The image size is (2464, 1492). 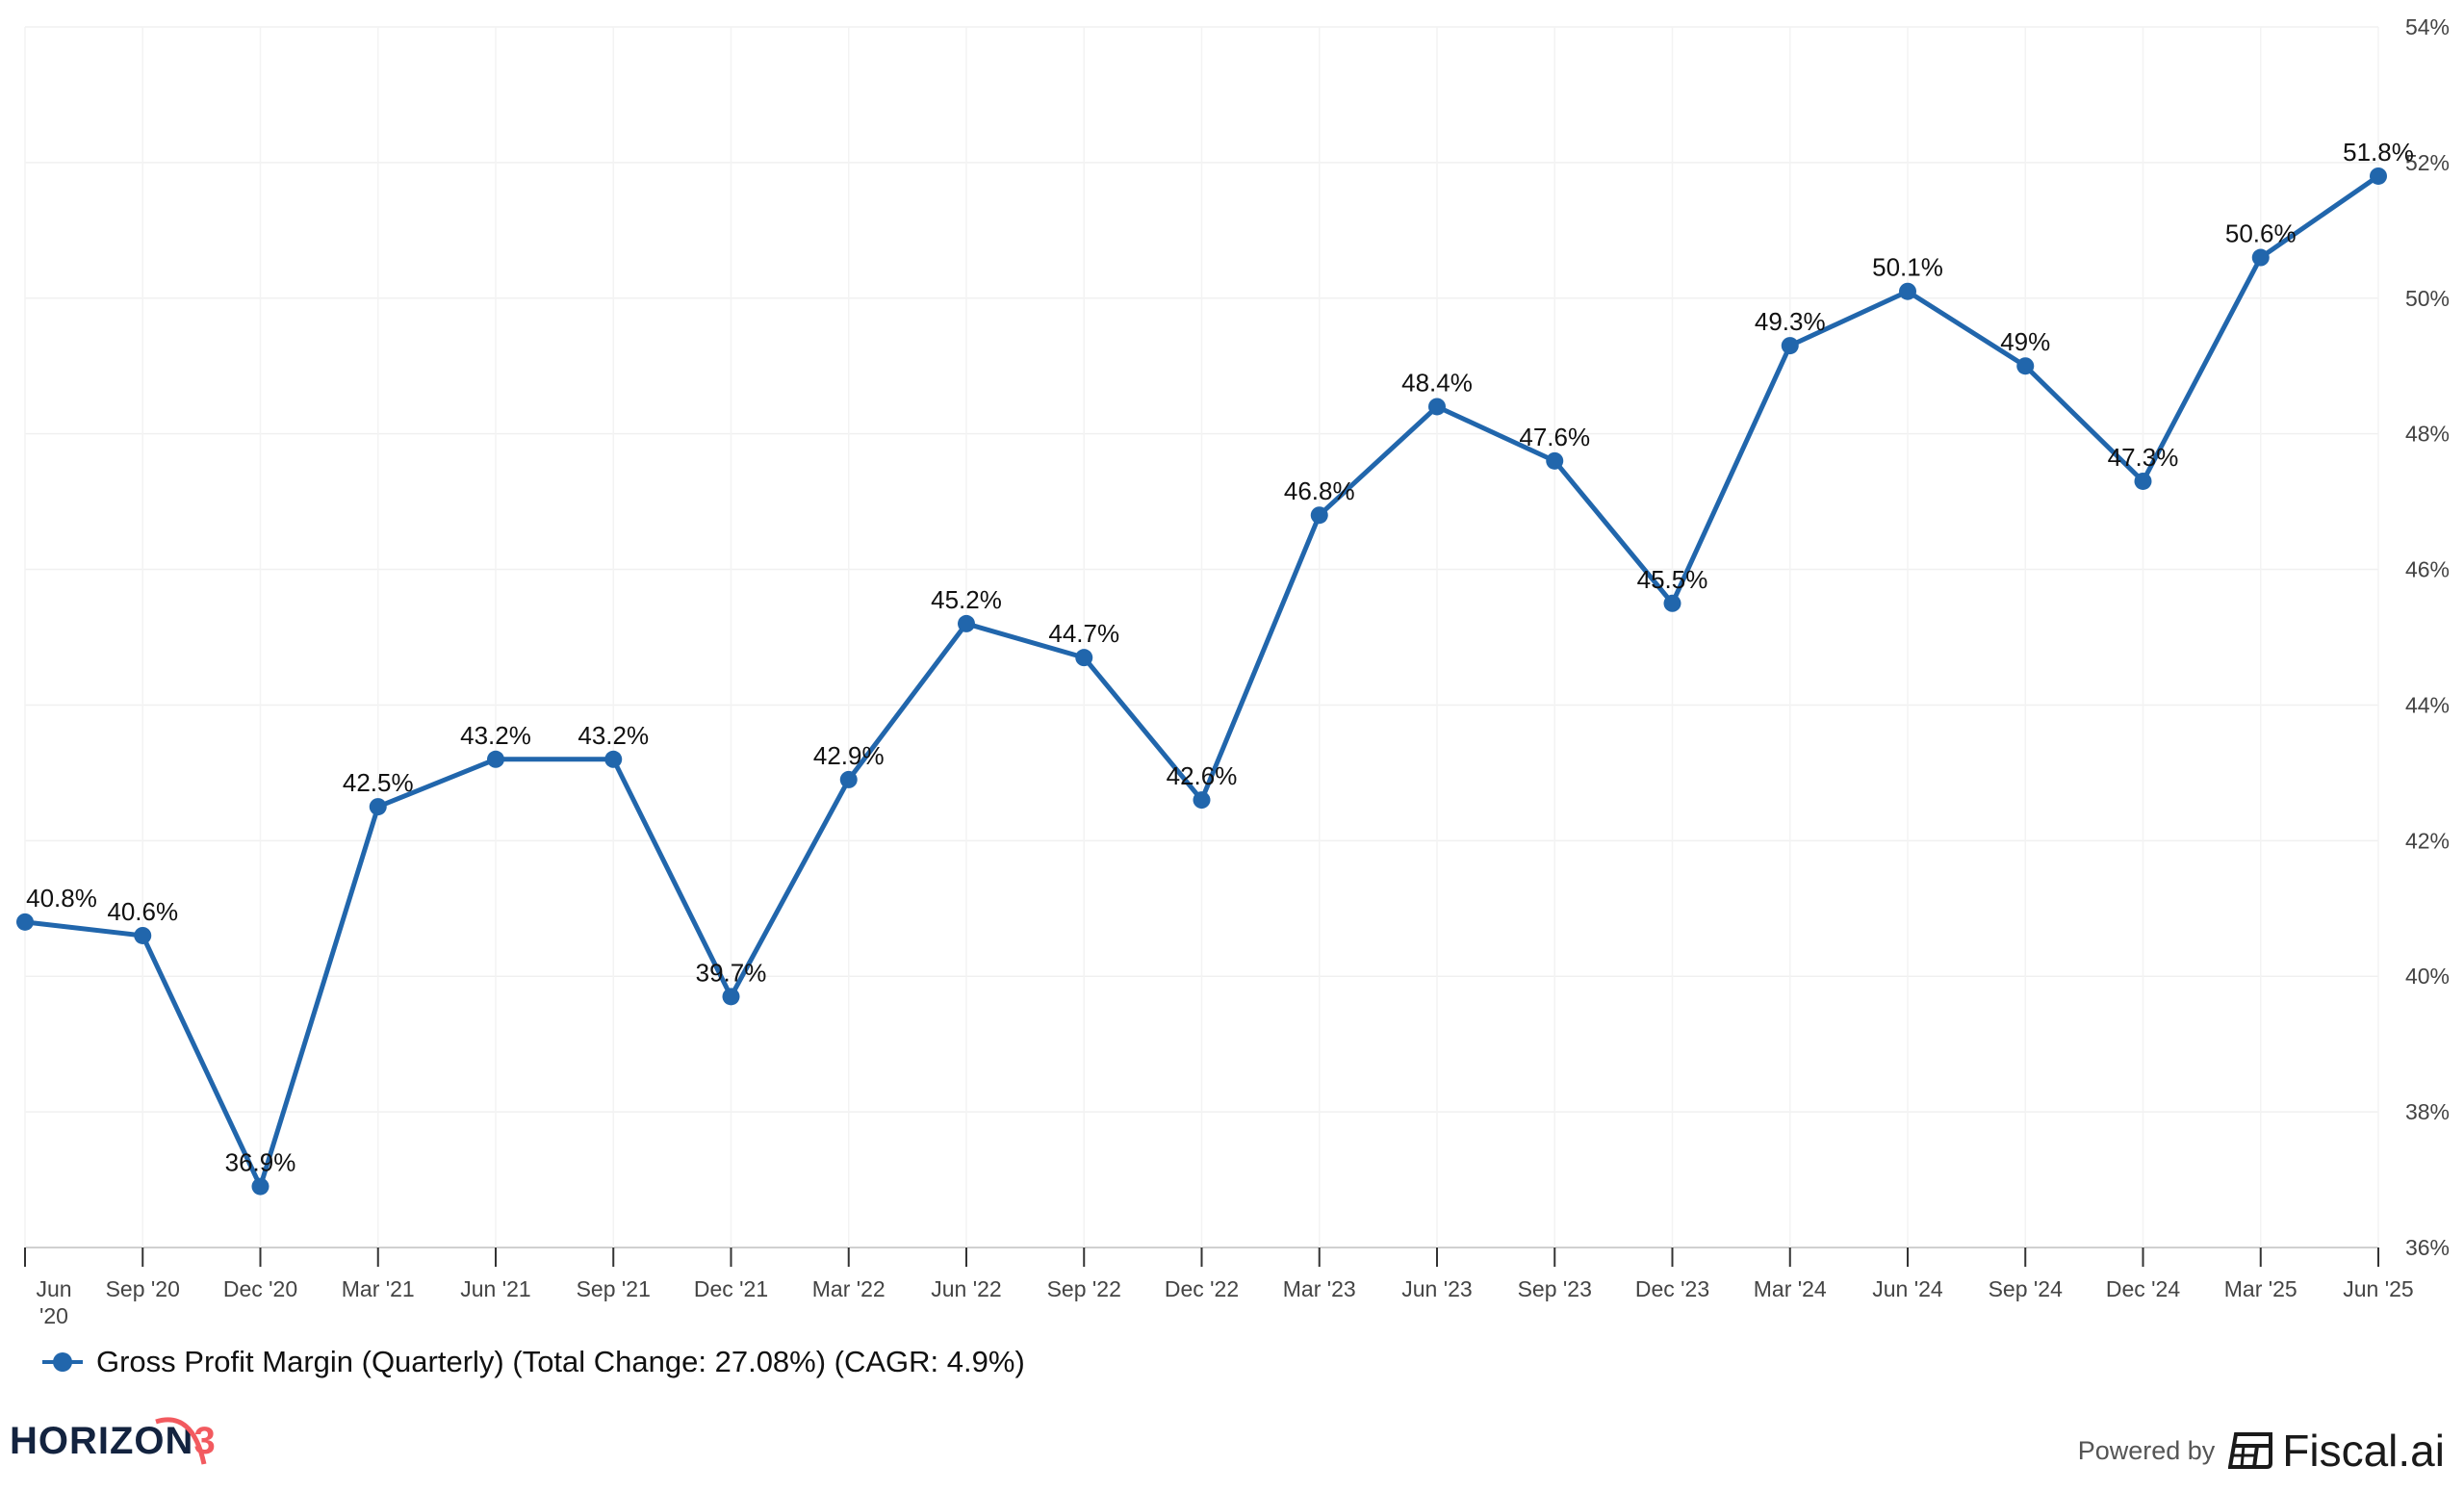 I want to click on powered-by-text: Powered by, so click(x=2146, y=1450).